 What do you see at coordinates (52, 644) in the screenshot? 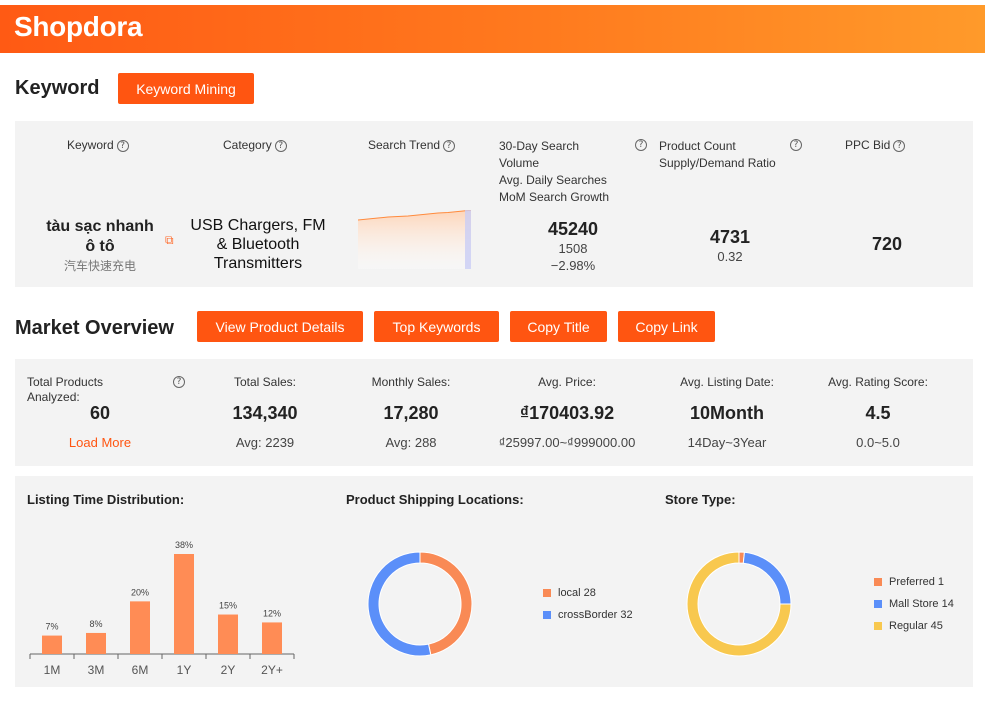
I see `bar-1M` at bounding box center [52, 644].